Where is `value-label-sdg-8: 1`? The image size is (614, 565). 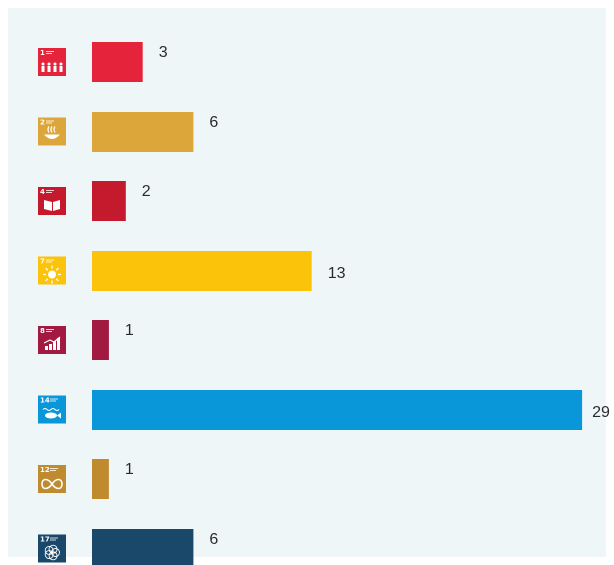
value-label-sdg-8: 1 is located at coordinates (129, 330).